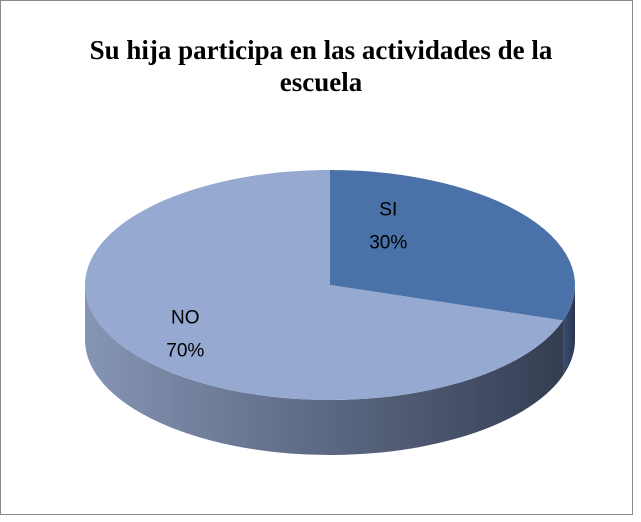 The width and height of the screenshot is (641, 522). I want to click on data-label-value: 30%, so click(388, 243).